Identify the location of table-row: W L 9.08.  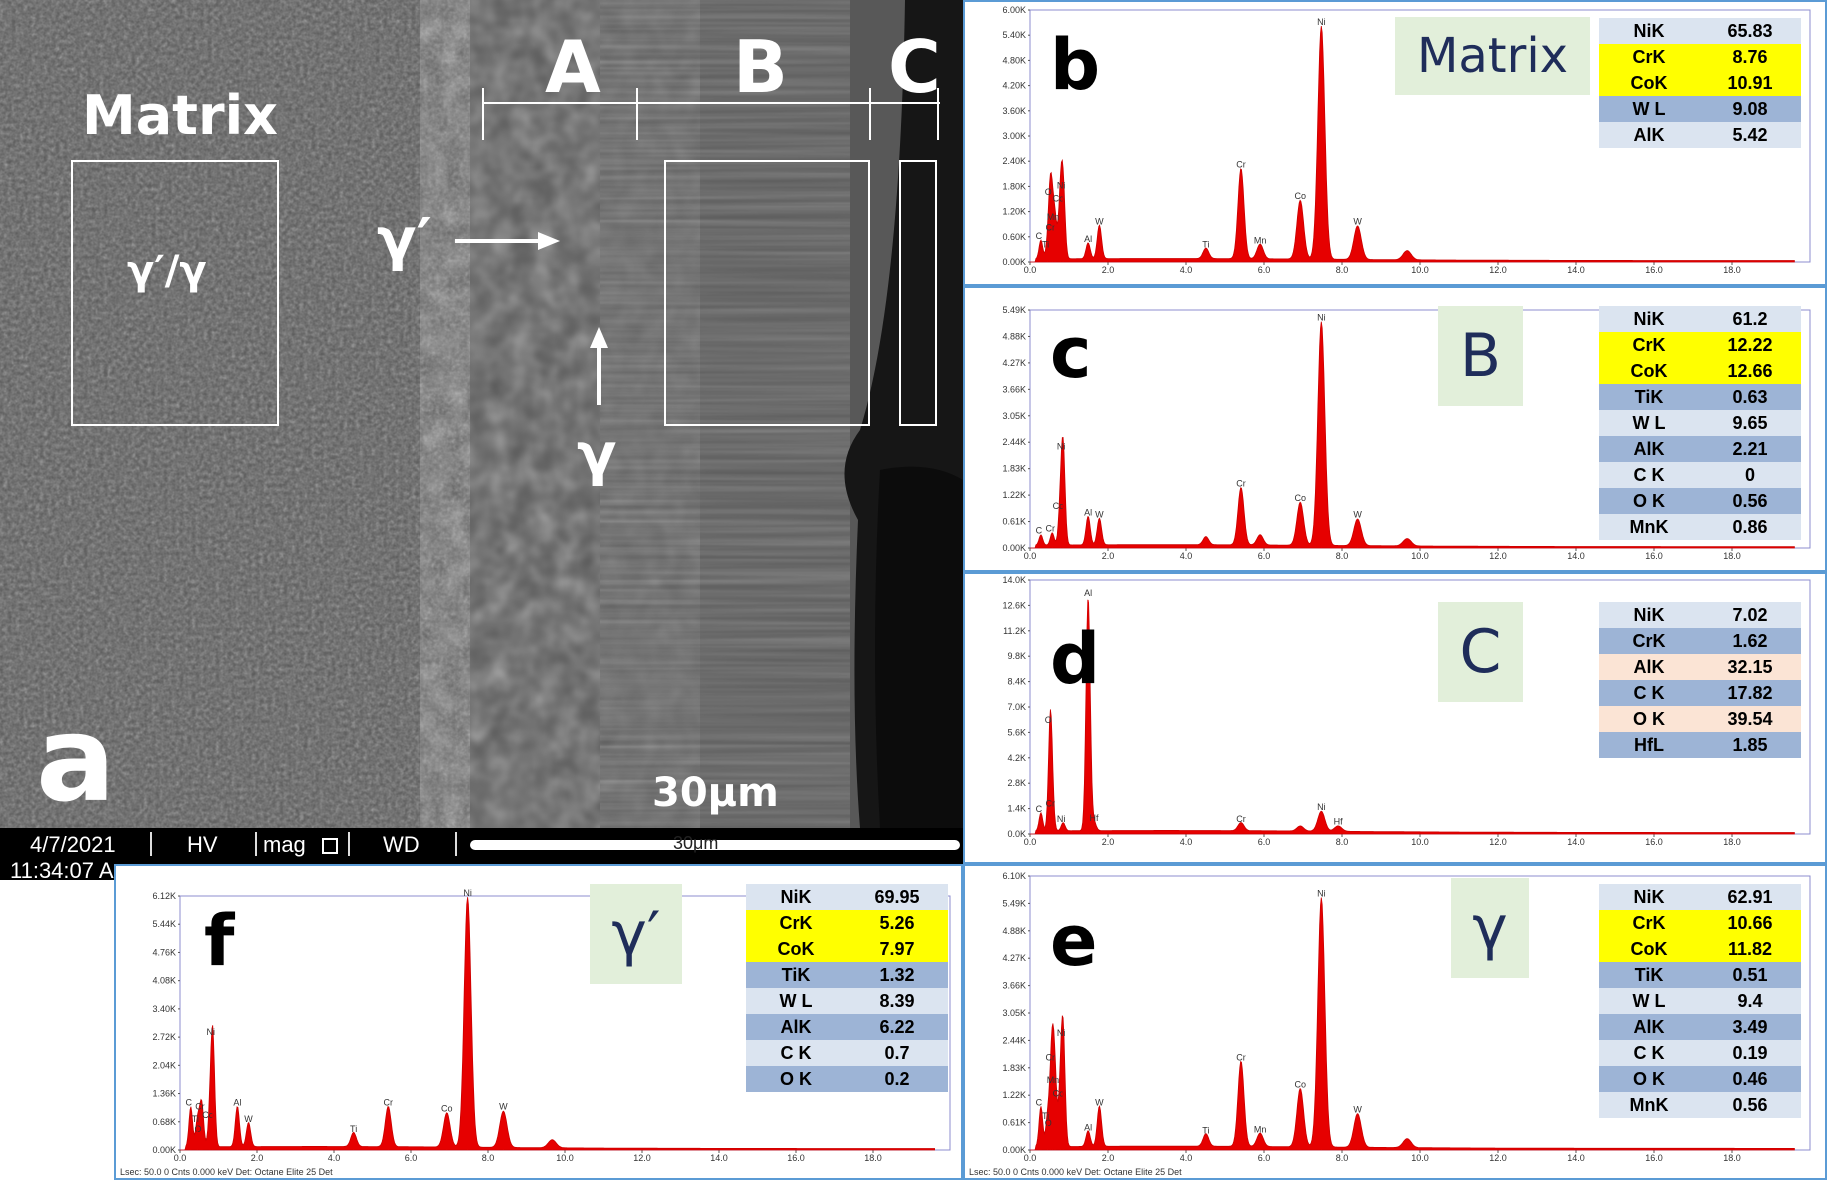
(1700, 109).